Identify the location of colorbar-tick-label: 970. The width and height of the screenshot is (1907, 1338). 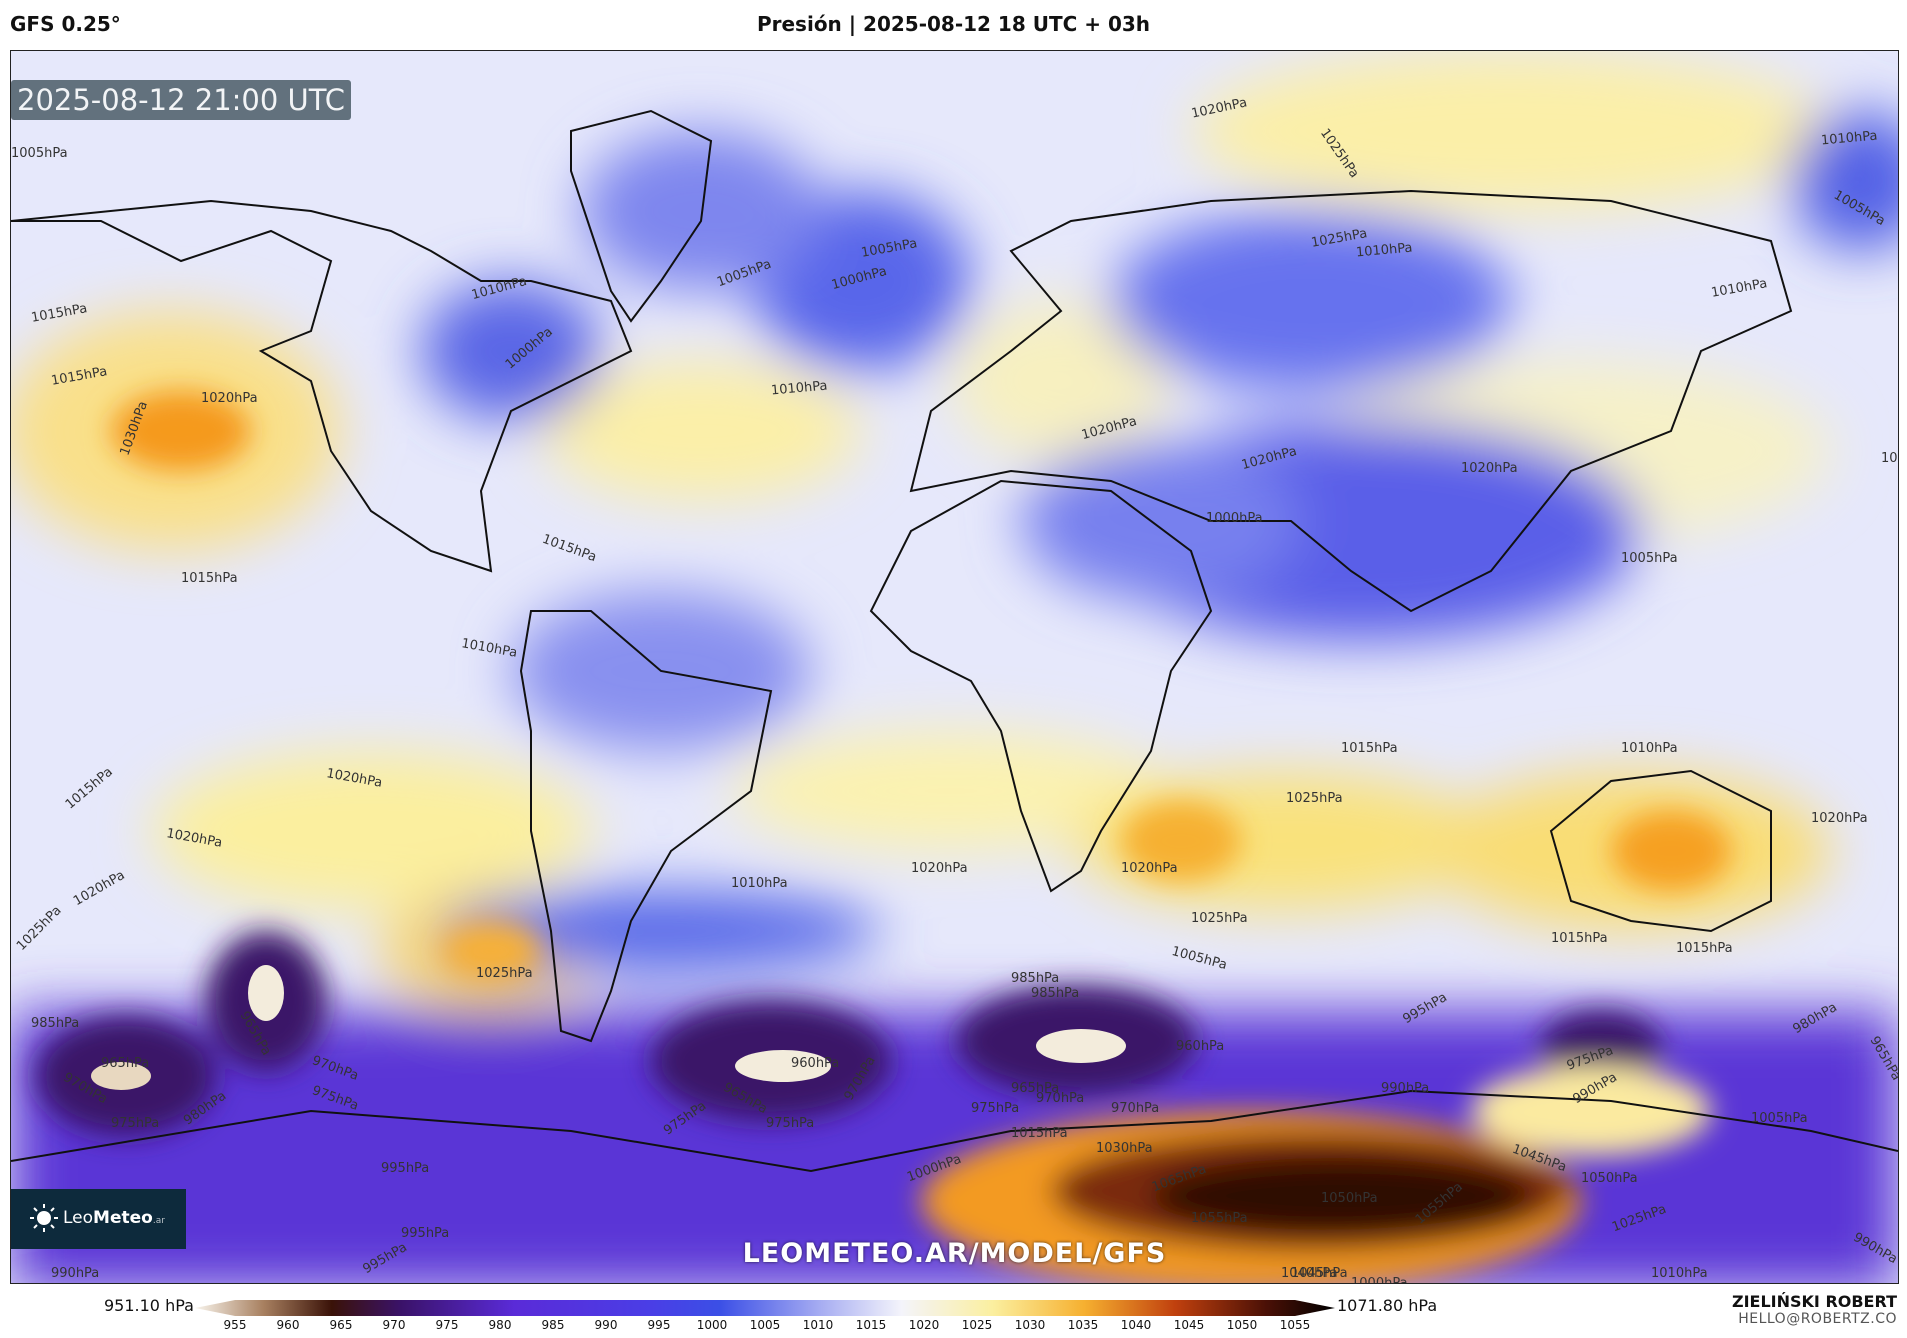
(394, 1325).